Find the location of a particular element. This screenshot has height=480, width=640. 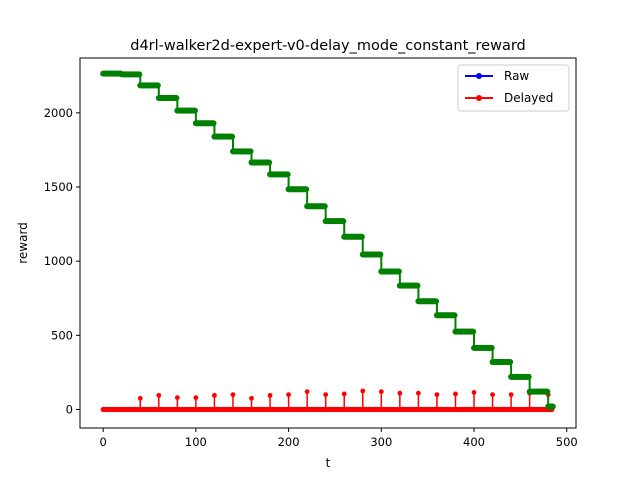

legend-marker-delayed is located at coordinates (479, 98).